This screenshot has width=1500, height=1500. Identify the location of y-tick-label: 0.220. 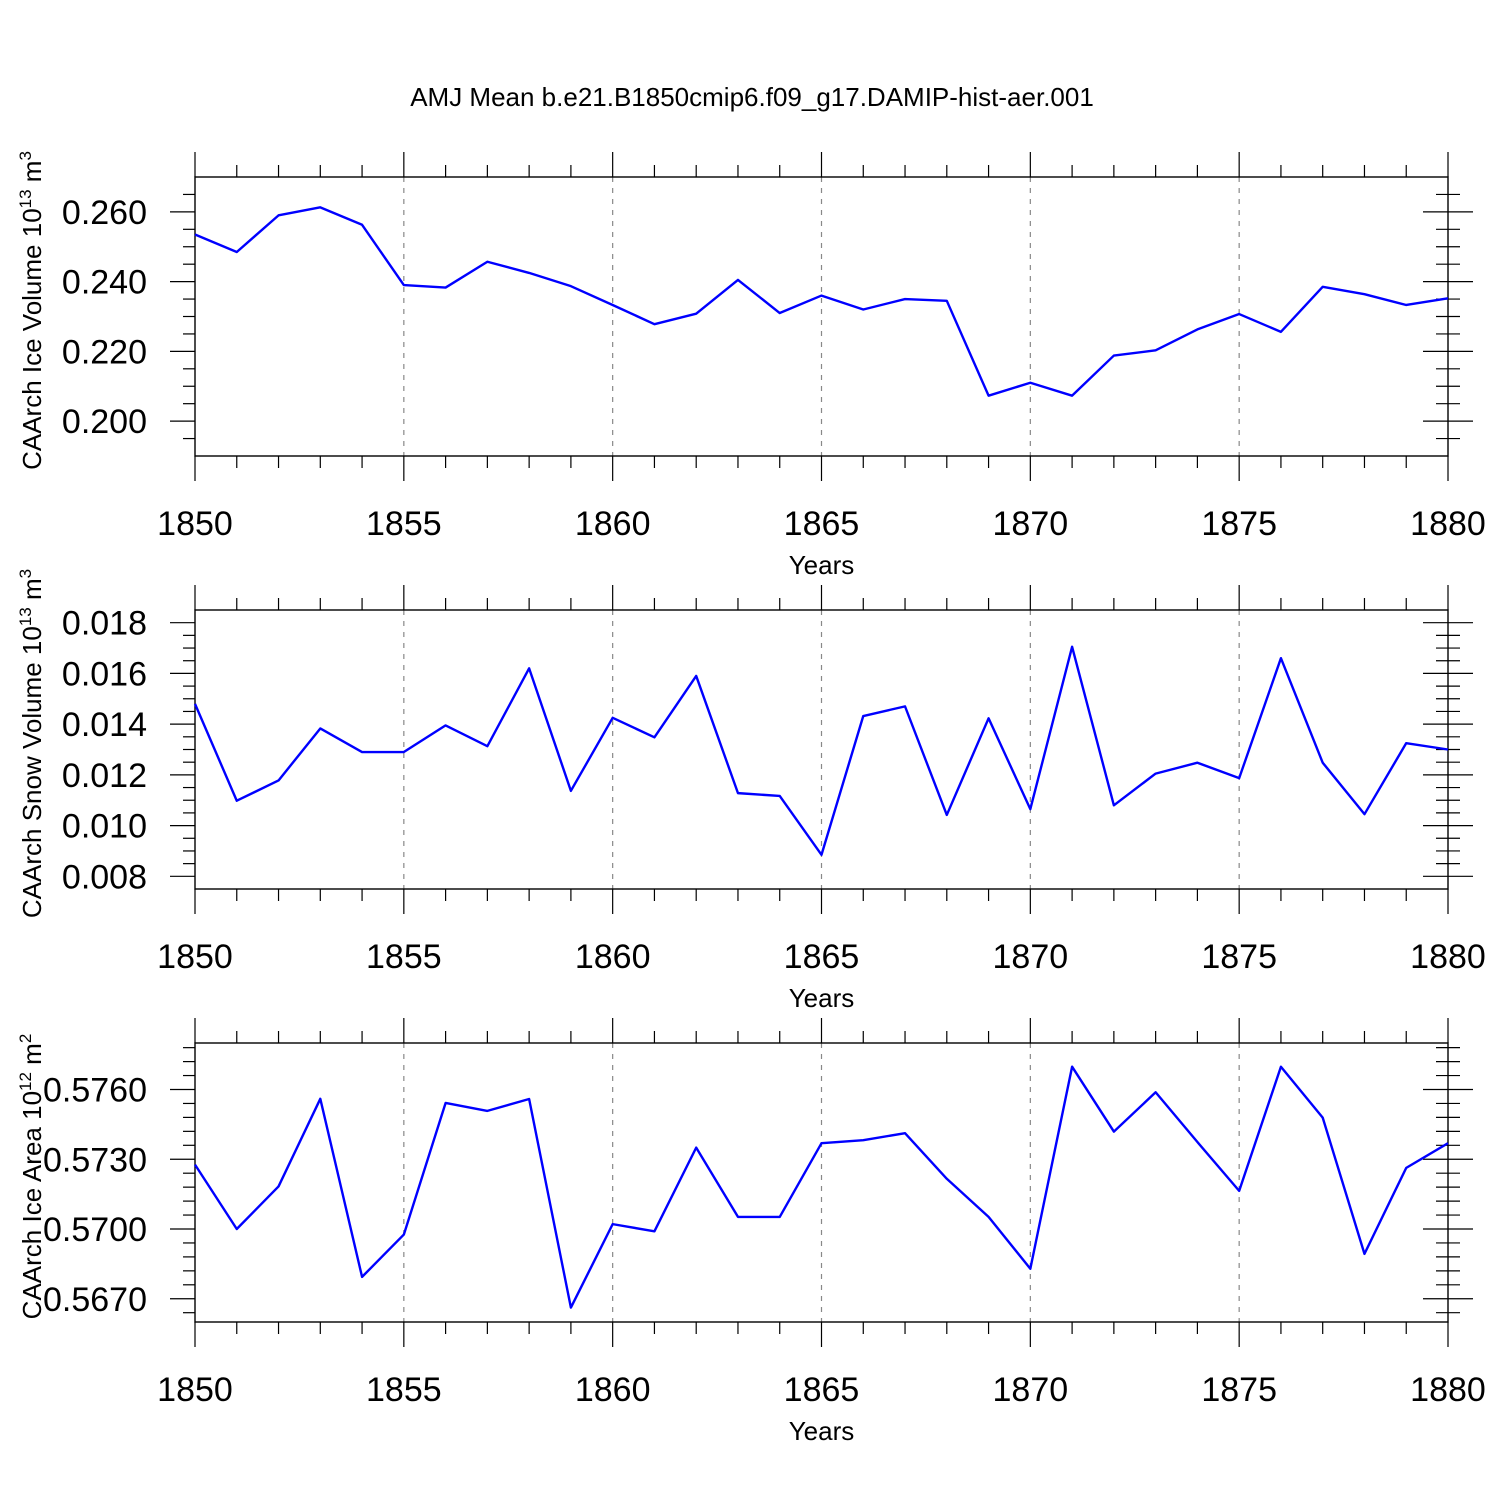
(104, 352).